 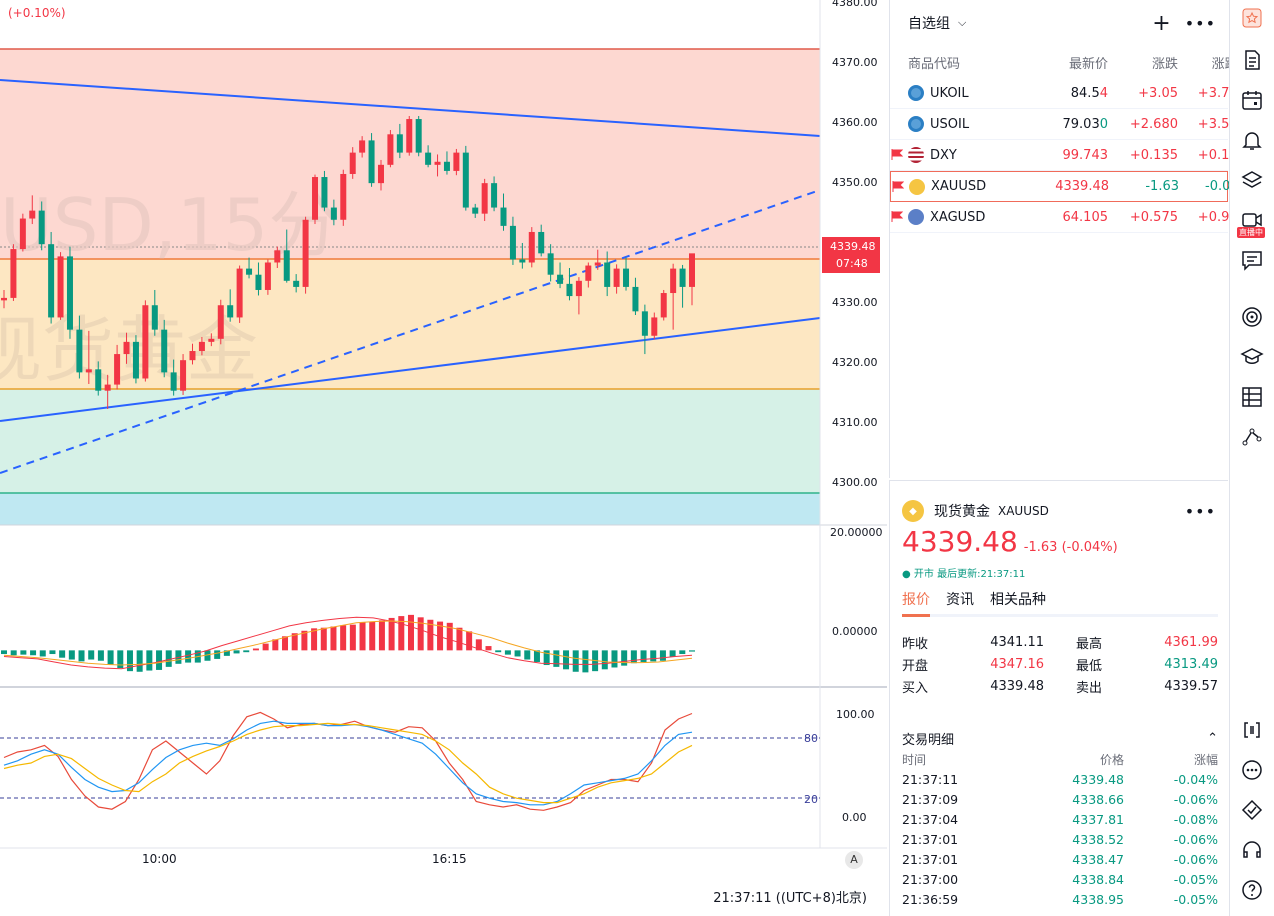 I want to click on price-axis-label: 4360.00, so click(x=855, y=122).